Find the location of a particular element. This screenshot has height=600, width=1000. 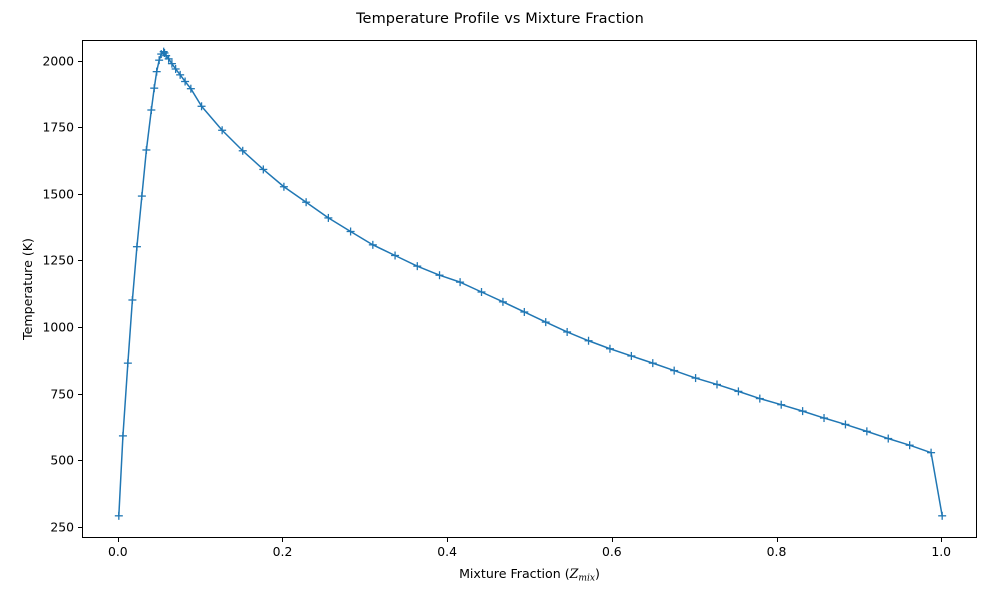

x-axis-label: Mixture Fraction (Zmix) is located at coordinates (529, 575).